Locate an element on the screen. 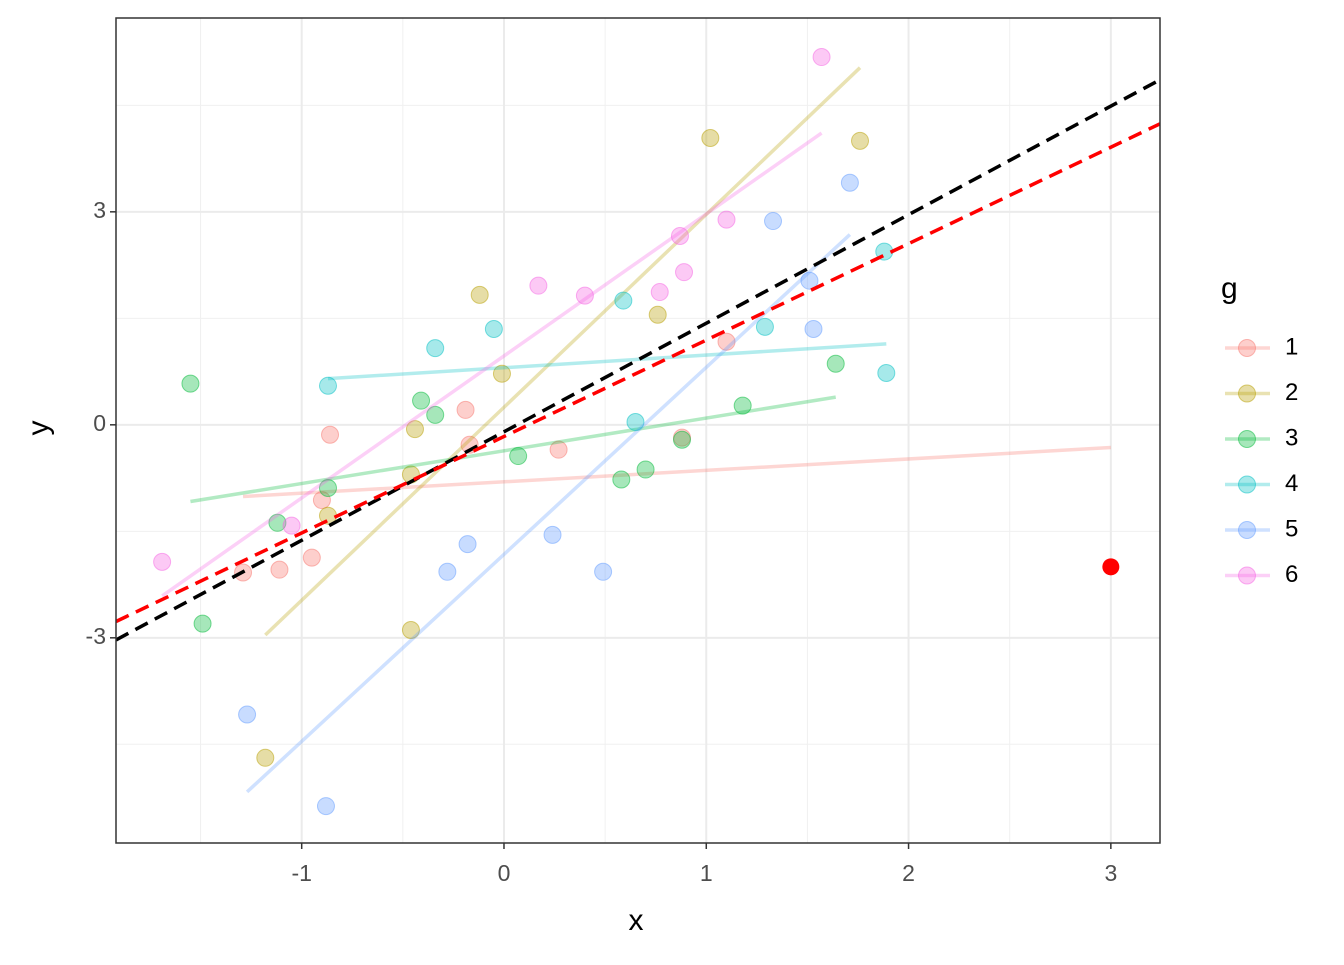 The height and width of the screenshot is (965, 1344). legend-label: 1 is located at coordinates (1291, 346).